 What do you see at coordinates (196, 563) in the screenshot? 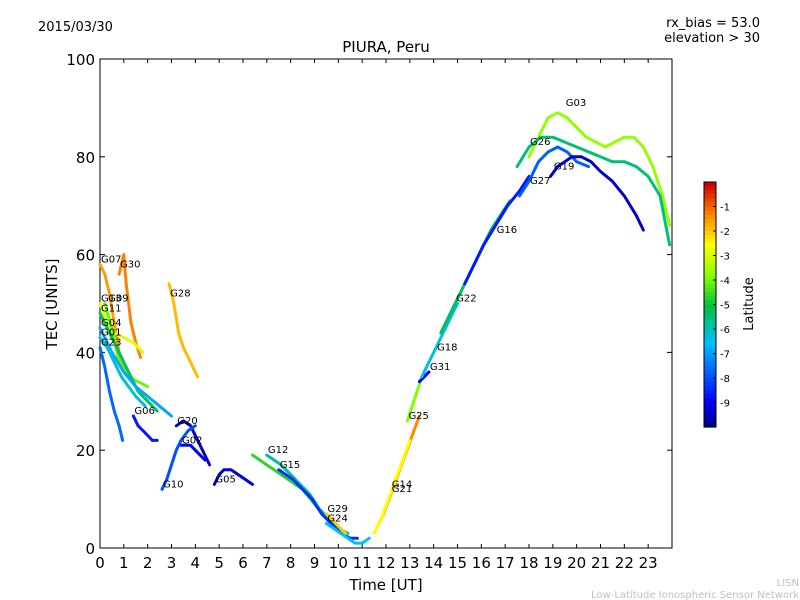
I see `x-tick-label: 4` at bounding box center [196, 563].